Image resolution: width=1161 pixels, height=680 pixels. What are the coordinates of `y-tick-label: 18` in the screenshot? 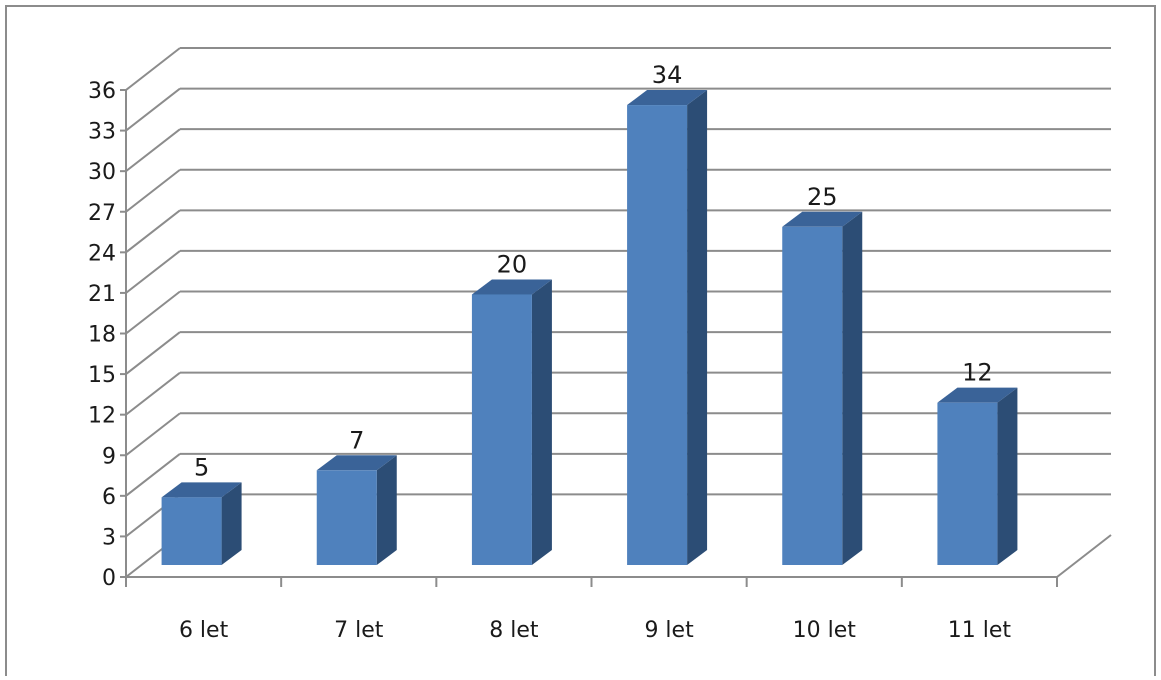 It's located at (102, 335).